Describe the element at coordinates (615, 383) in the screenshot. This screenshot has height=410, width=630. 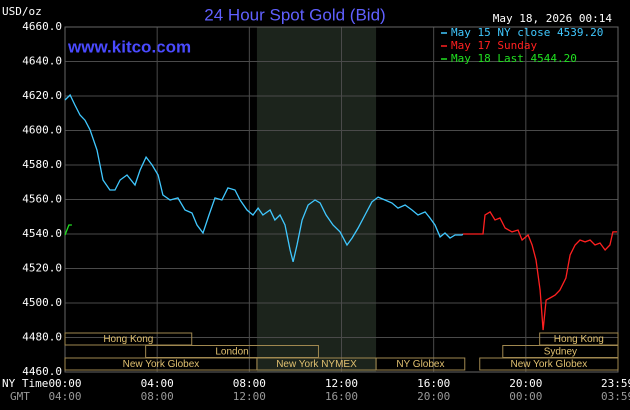
I see `x-tick-label: 23:59` at that location.